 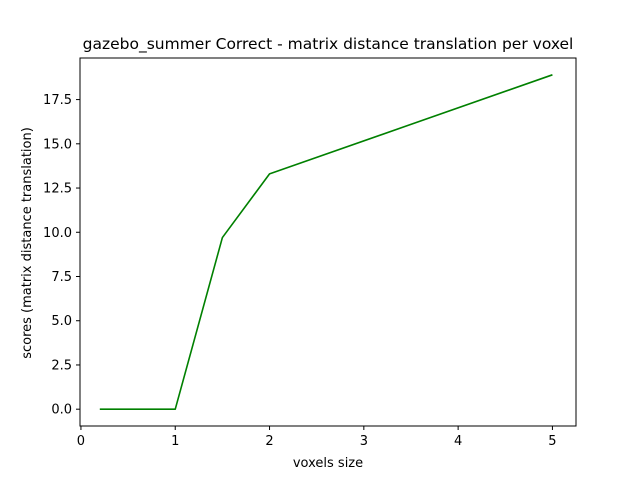 What do you see at coordinates (61, 410) in the screenshot?
I see `y-tick-label: 0.0` at bounding box center [61, 410].